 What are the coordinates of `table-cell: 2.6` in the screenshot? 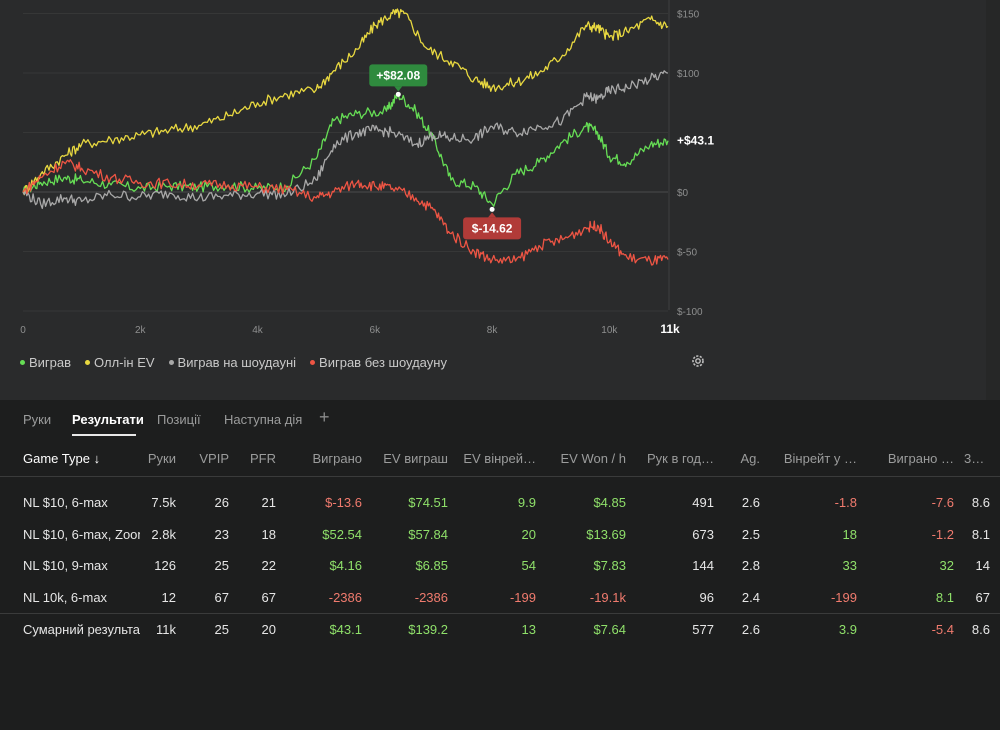 It's located at (747, 629).